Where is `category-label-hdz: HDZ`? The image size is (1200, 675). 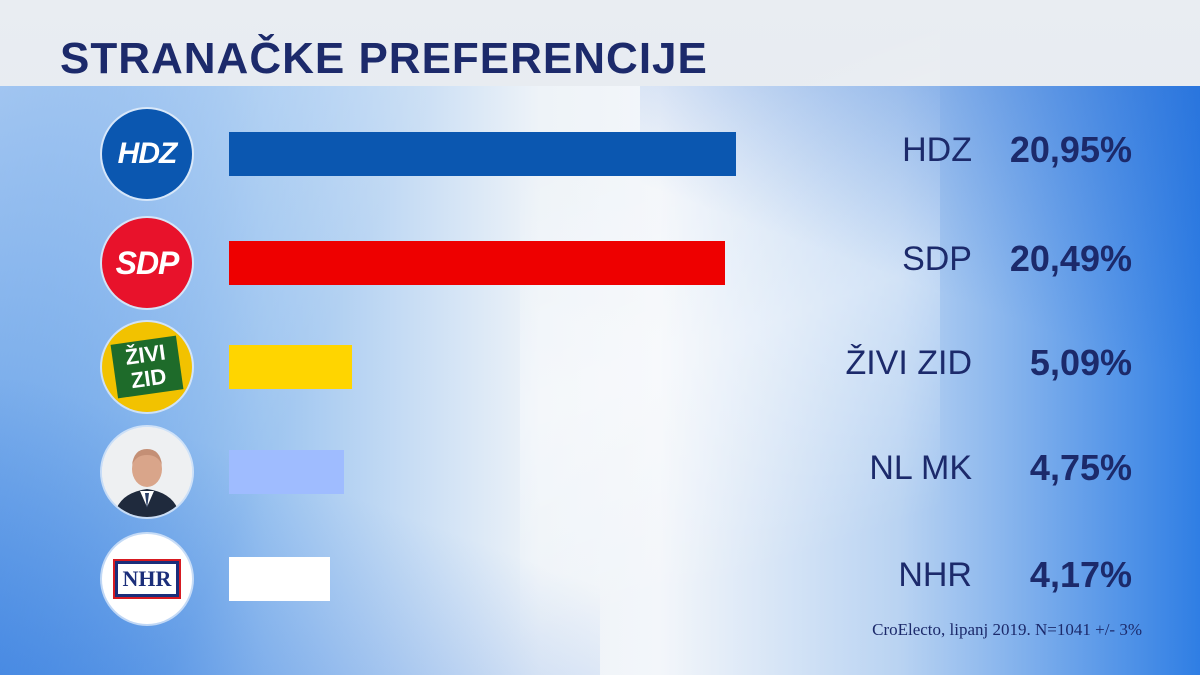
category-label-hdz: HDZ is located at coordinates (937, 150).